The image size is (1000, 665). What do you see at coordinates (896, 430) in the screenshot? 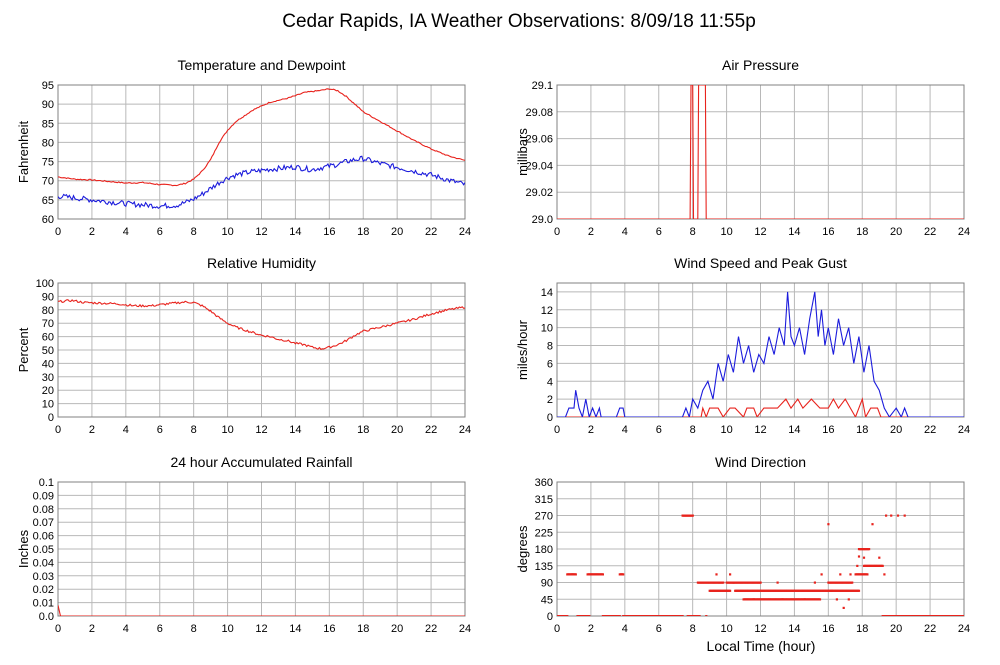
I see `wind-x-tick-label: 20` at bounding box center [896, 430].